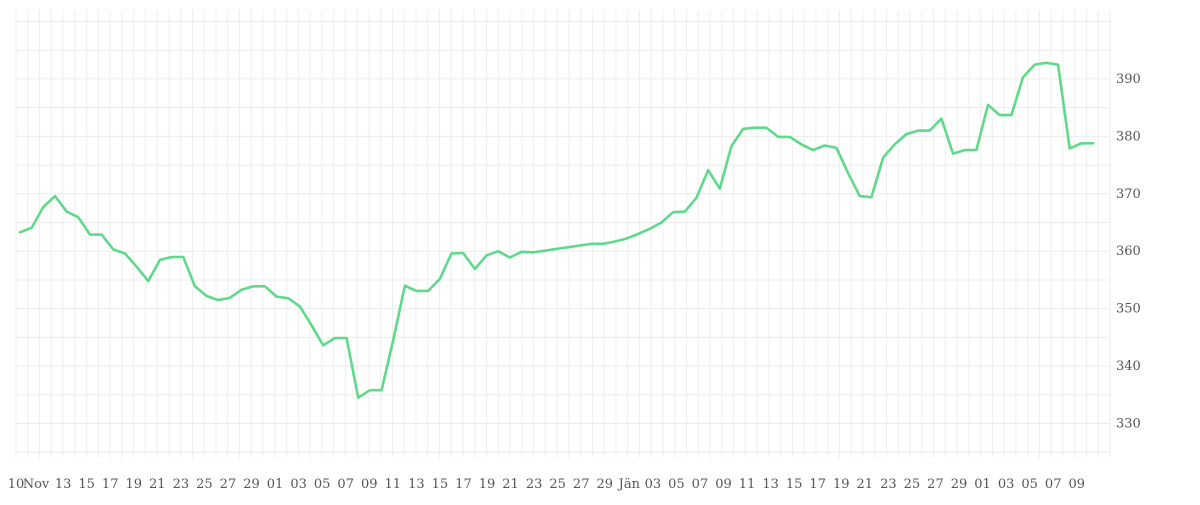 Image resolution: width=1200 pixels, height=505 pixels. I want to click on y-tick-label: 370, so click(1128, 194).